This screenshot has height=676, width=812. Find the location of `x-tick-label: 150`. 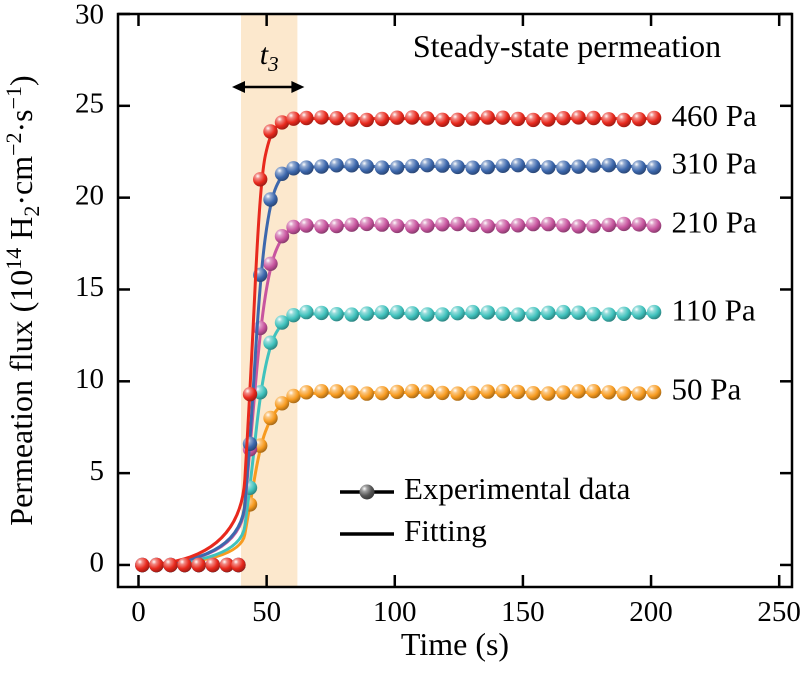

x-tick-label: 150 is located at coordinates (523, 612).